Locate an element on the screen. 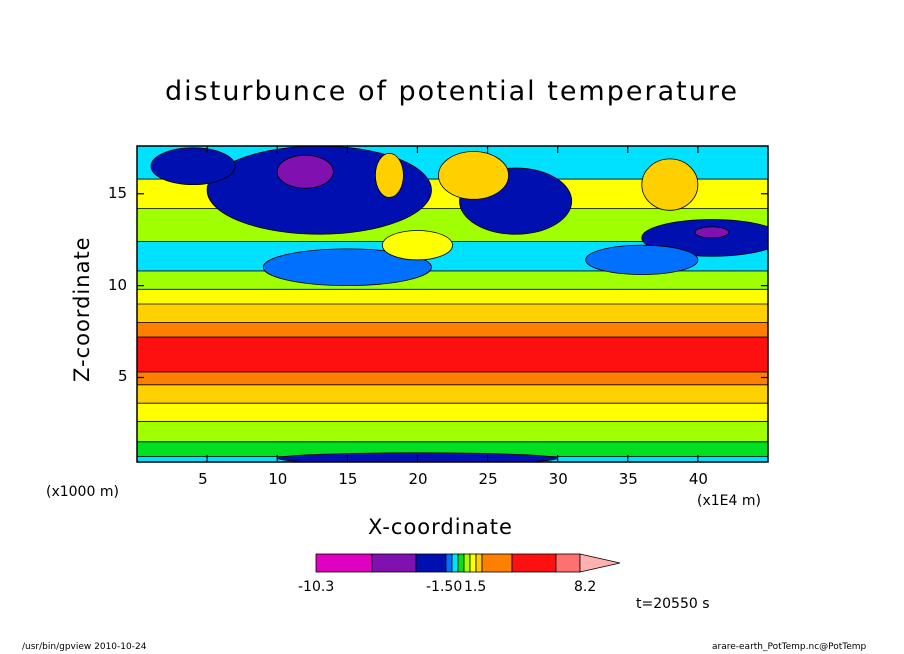  colorbar-label: 8.2 is located at coordinates (585, 587).